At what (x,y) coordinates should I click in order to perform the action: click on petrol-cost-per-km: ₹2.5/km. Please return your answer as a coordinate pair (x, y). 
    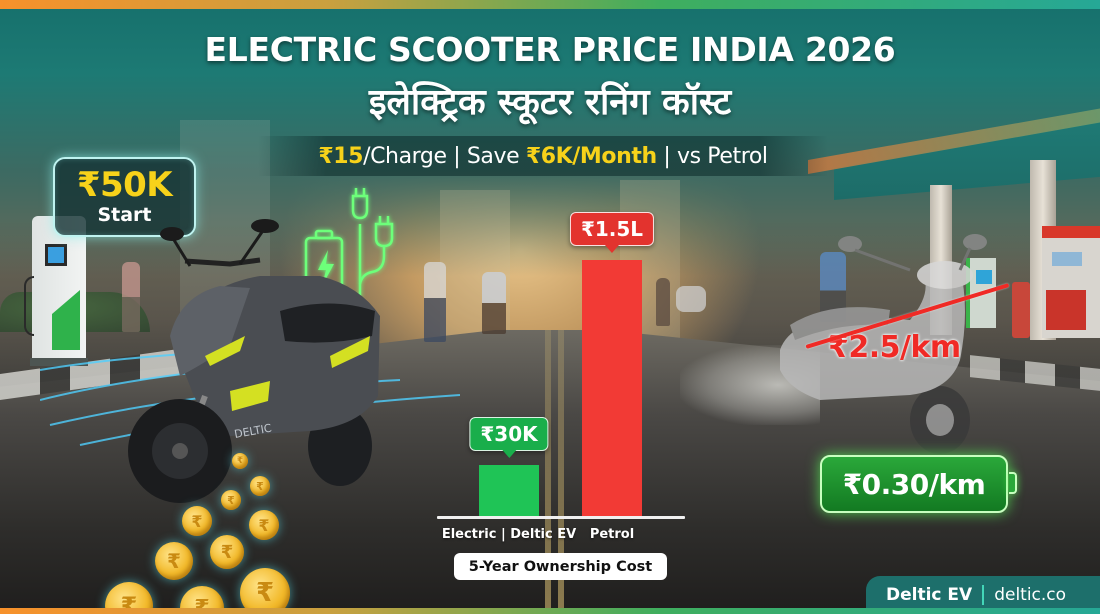
    Looking at the image, I should click on (894, 347).